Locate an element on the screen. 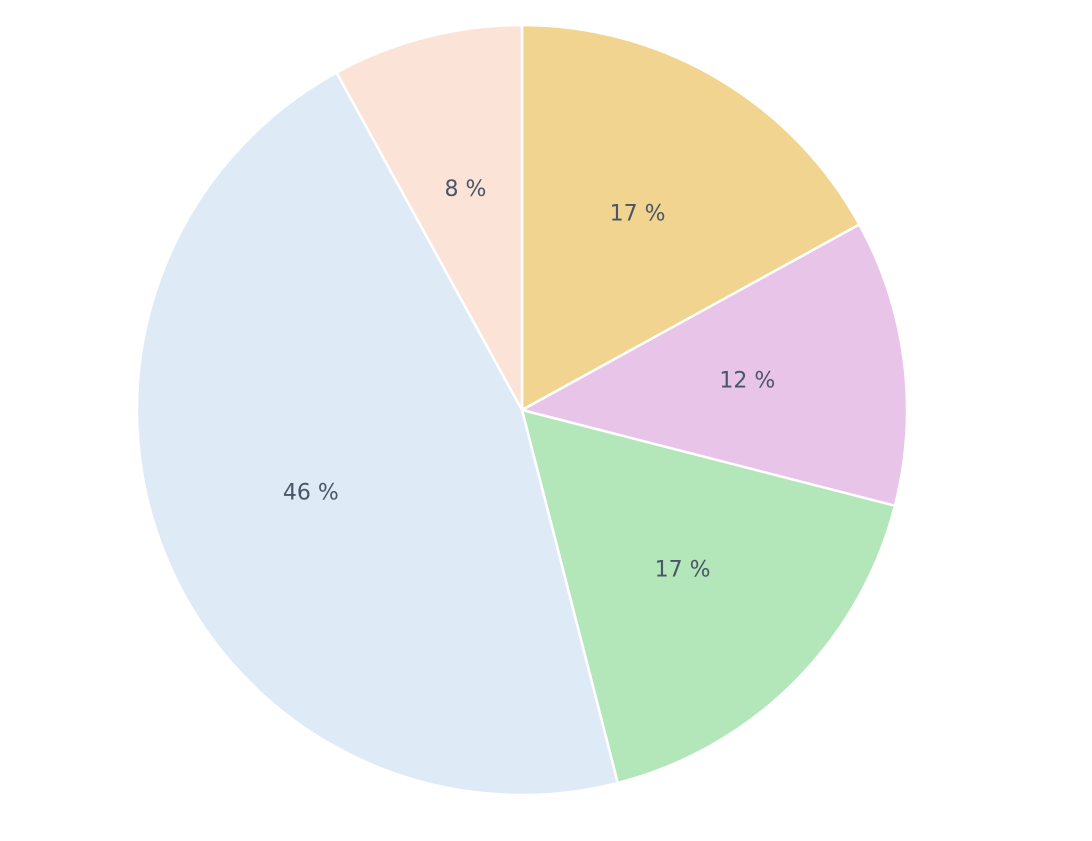  slice-label: 46 % is located at coordinates (311, 493).